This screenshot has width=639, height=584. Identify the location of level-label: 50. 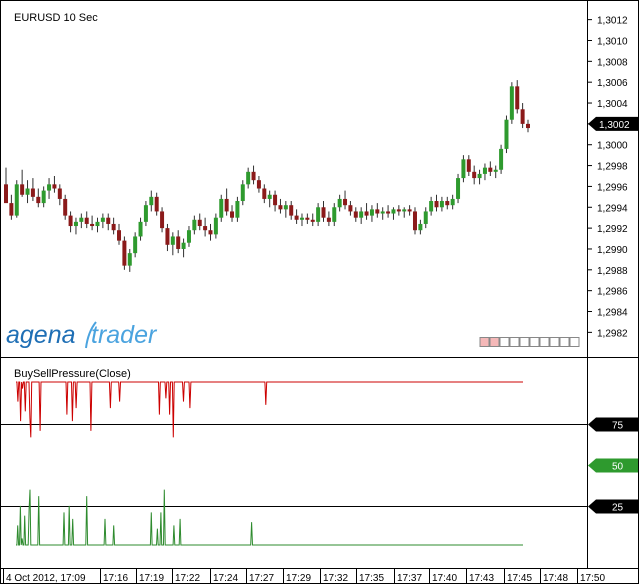
(618, 467).